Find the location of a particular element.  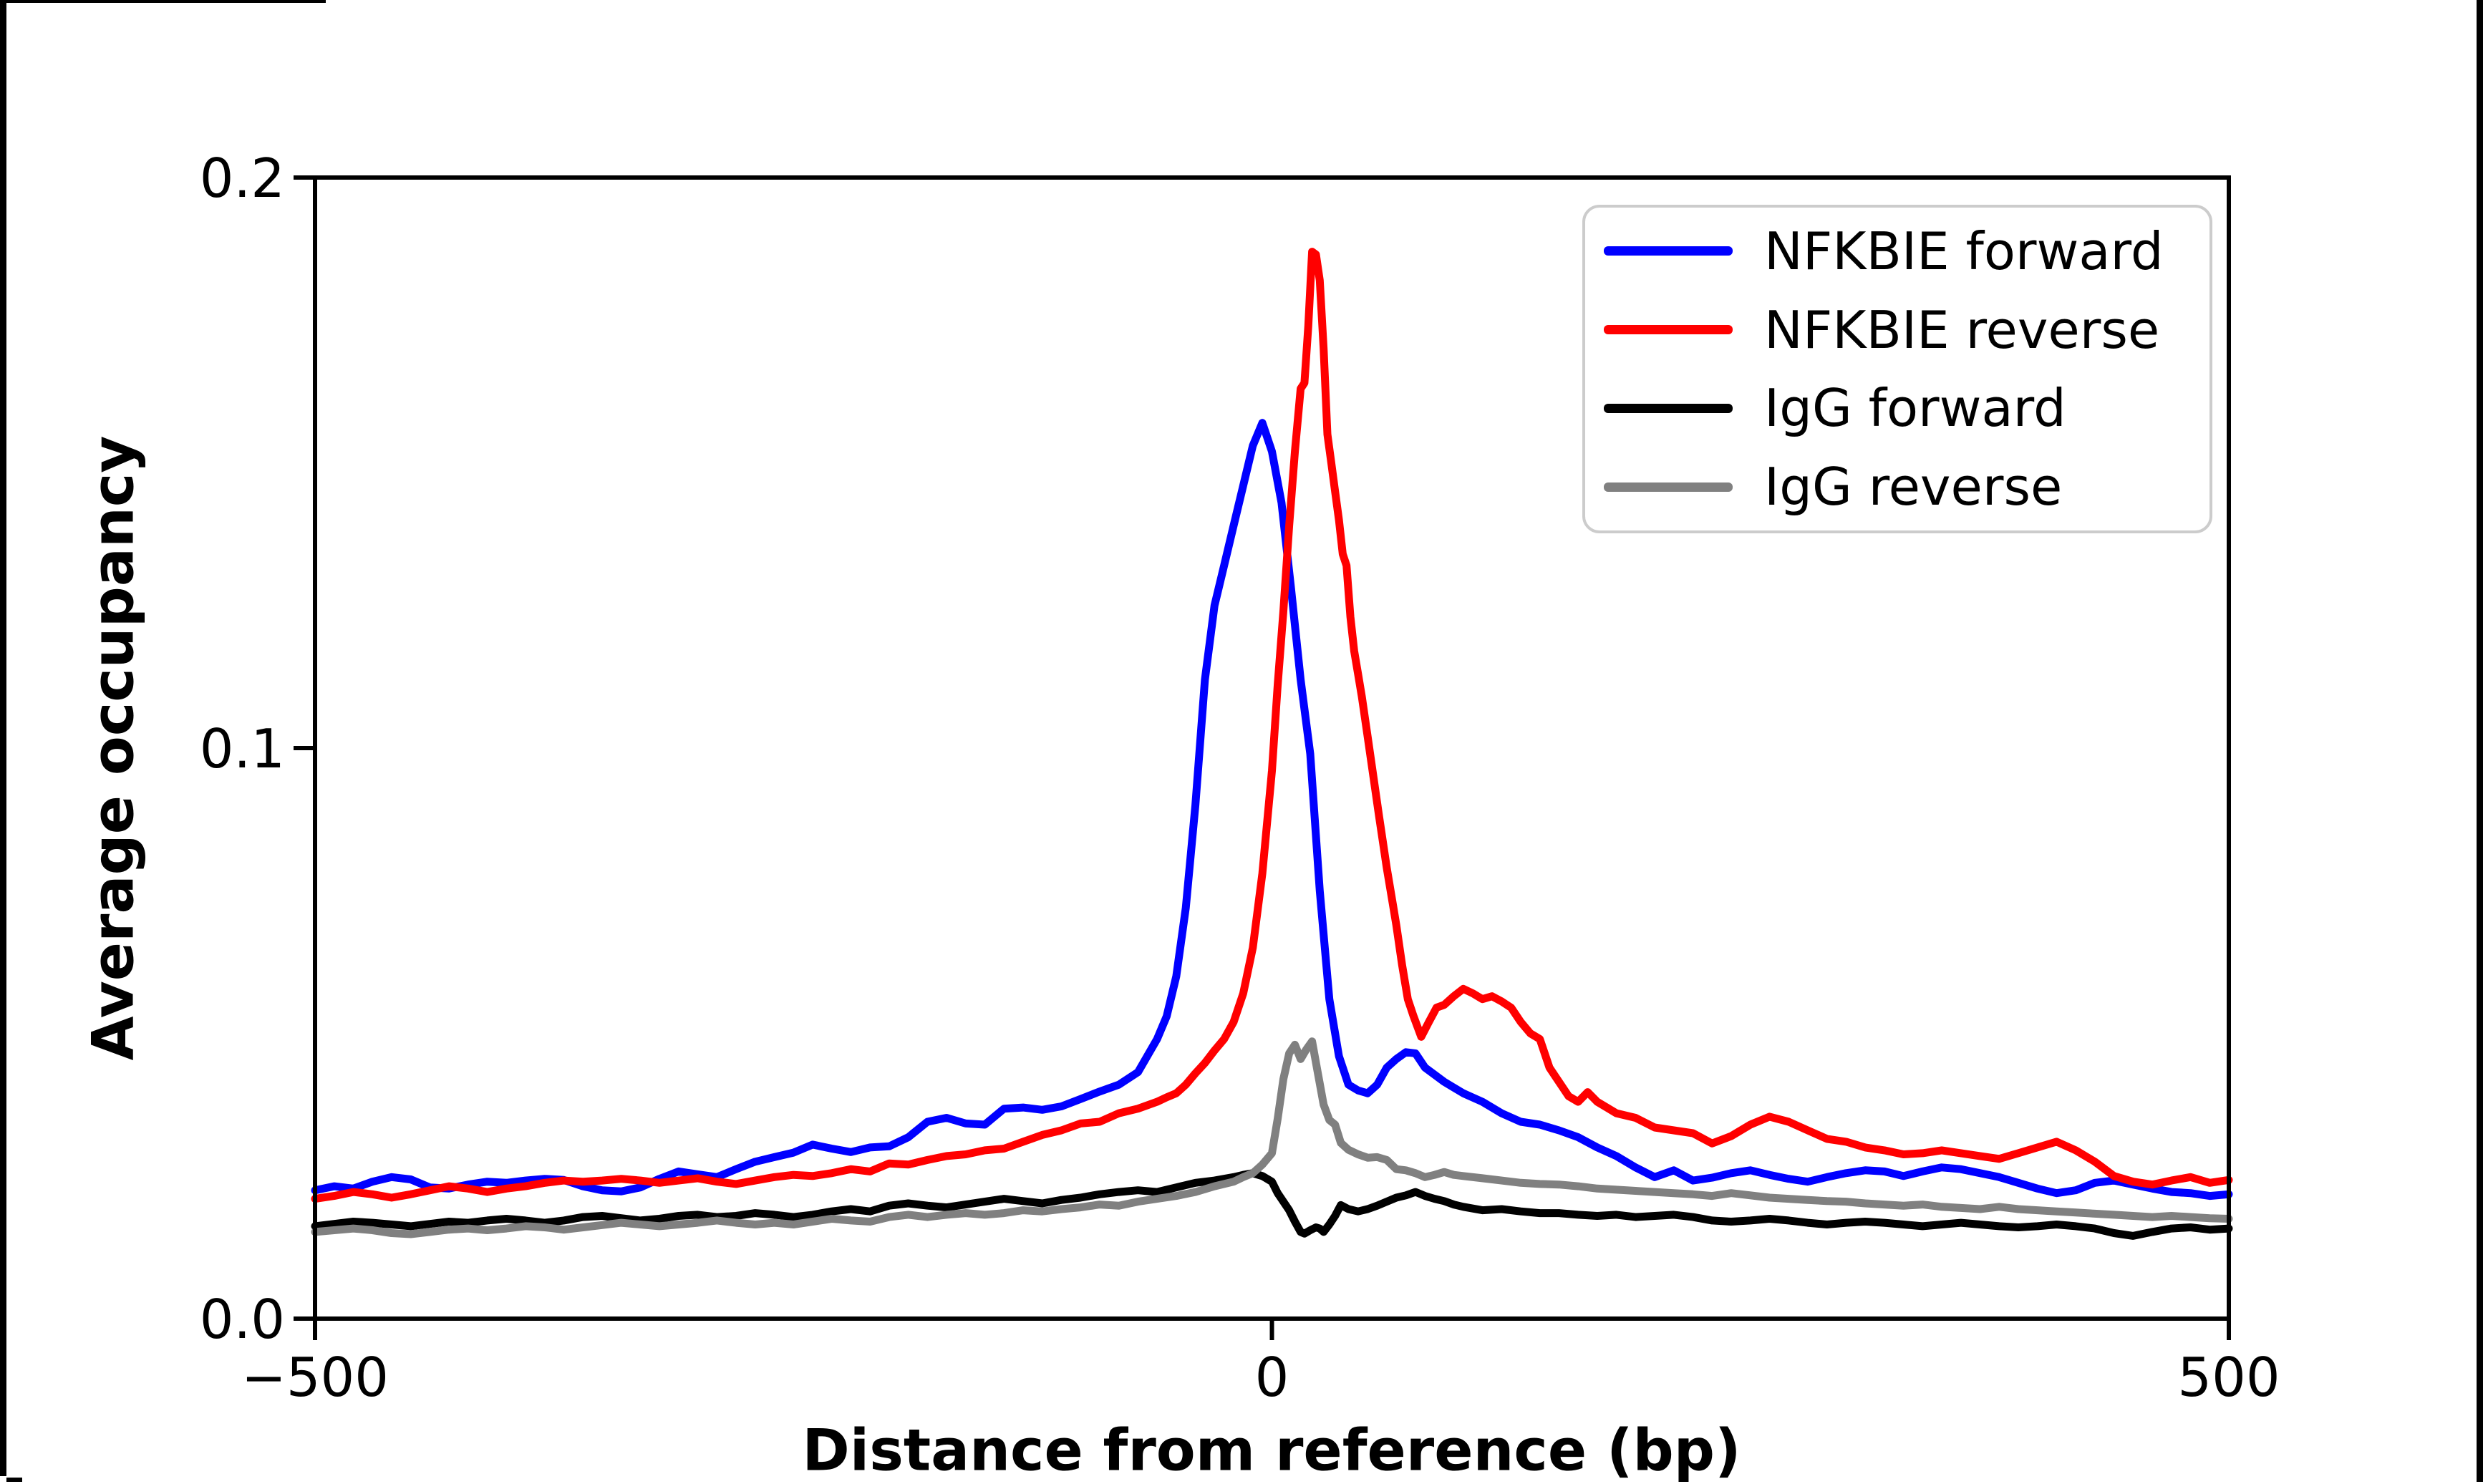

legend-row: NFKBIE forward is located at coordinates (1897, 251).